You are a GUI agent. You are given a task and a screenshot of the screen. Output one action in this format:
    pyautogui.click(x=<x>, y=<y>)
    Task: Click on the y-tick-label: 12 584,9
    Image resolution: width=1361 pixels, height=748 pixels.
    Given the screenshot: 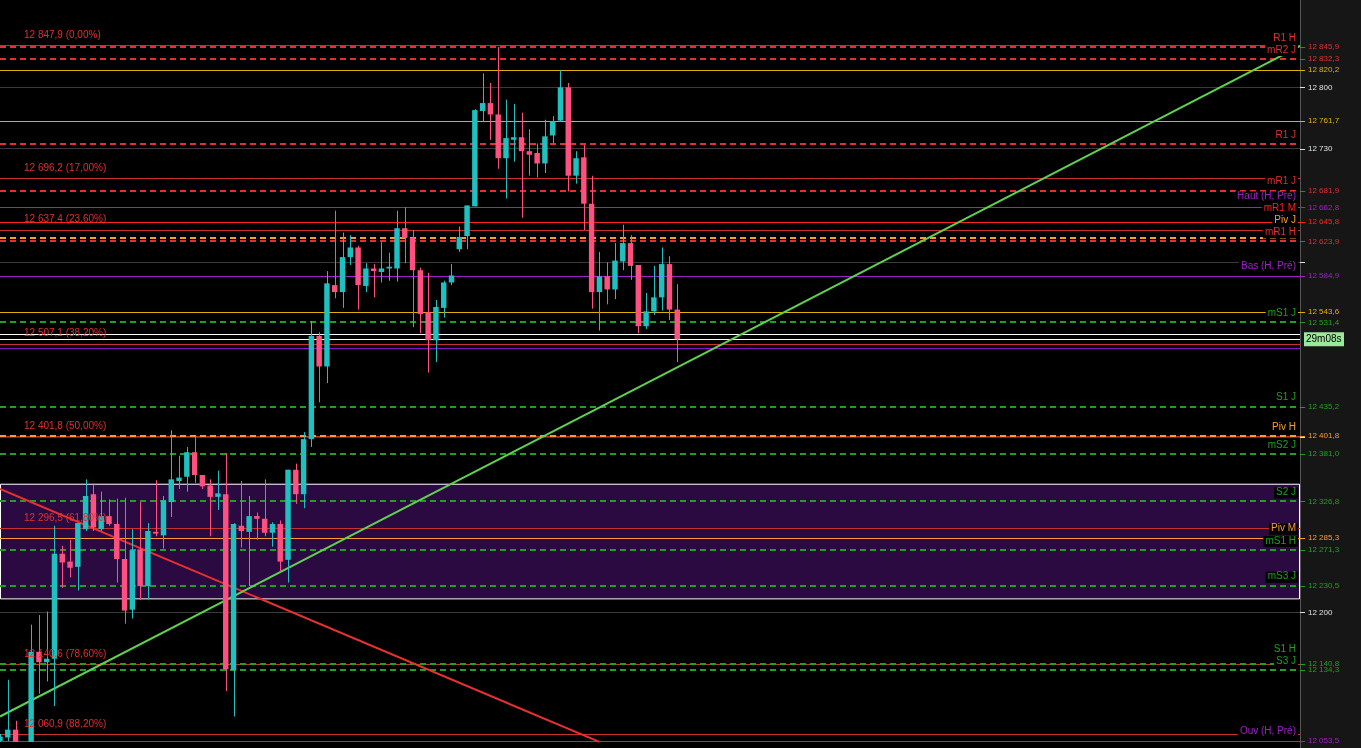 What is the action you would take?
    pyautogui.click(x=1324, y=275)
    